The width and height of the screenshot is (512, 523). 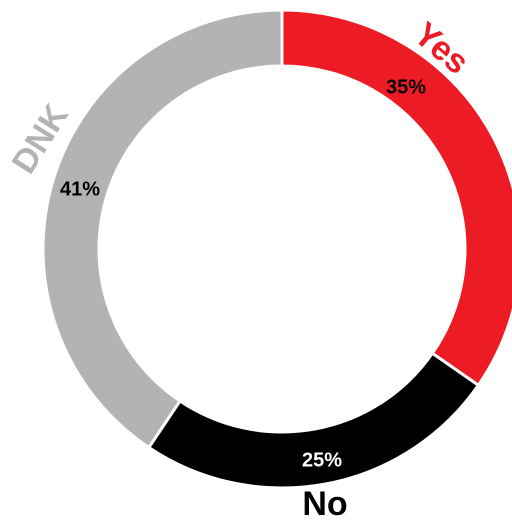 I want to click on value-label: 35%, so click(x=406, y=87).